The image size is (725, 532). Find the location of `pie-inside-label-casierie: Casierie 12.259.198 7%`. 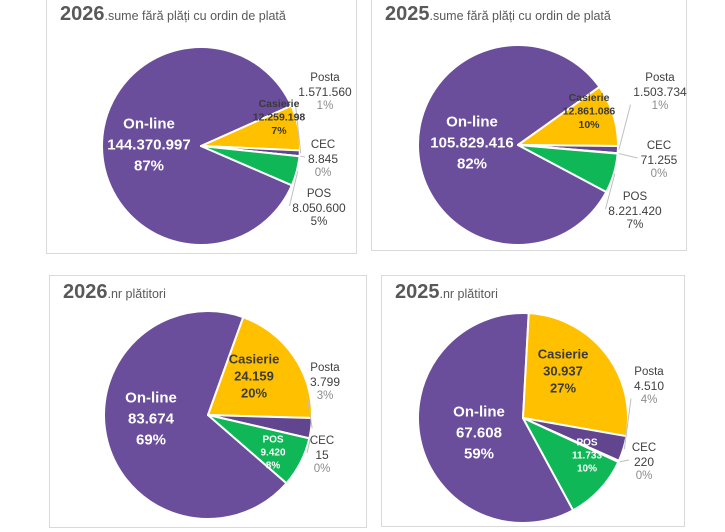

pie-inside-label-casierie: Casierie 12.259.198 7% is located at coordinates (279, 117).